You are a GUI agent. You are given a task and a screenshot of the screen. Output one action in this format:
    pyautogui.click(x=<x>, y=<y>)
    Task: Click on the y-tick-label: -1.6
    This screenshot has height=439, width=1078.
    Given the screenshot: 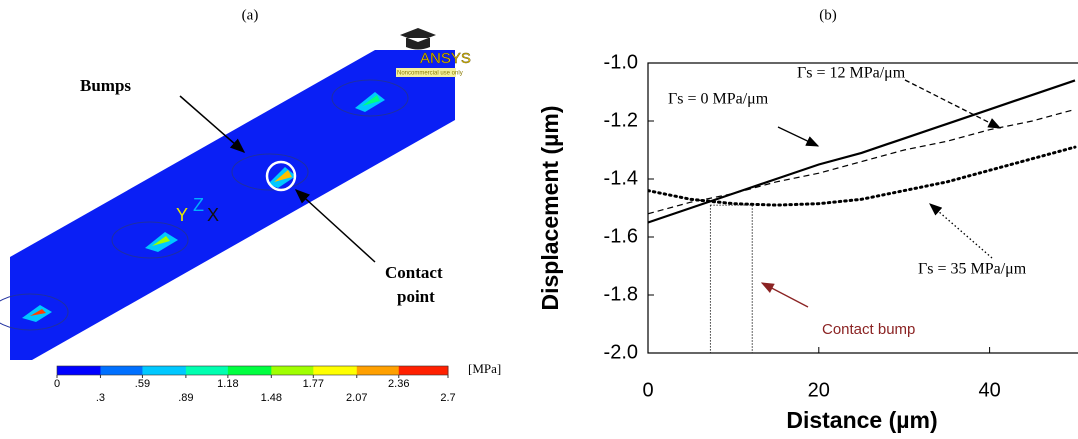 What is the action you would take?
    pyautogui.click(x=621, y=236)
    